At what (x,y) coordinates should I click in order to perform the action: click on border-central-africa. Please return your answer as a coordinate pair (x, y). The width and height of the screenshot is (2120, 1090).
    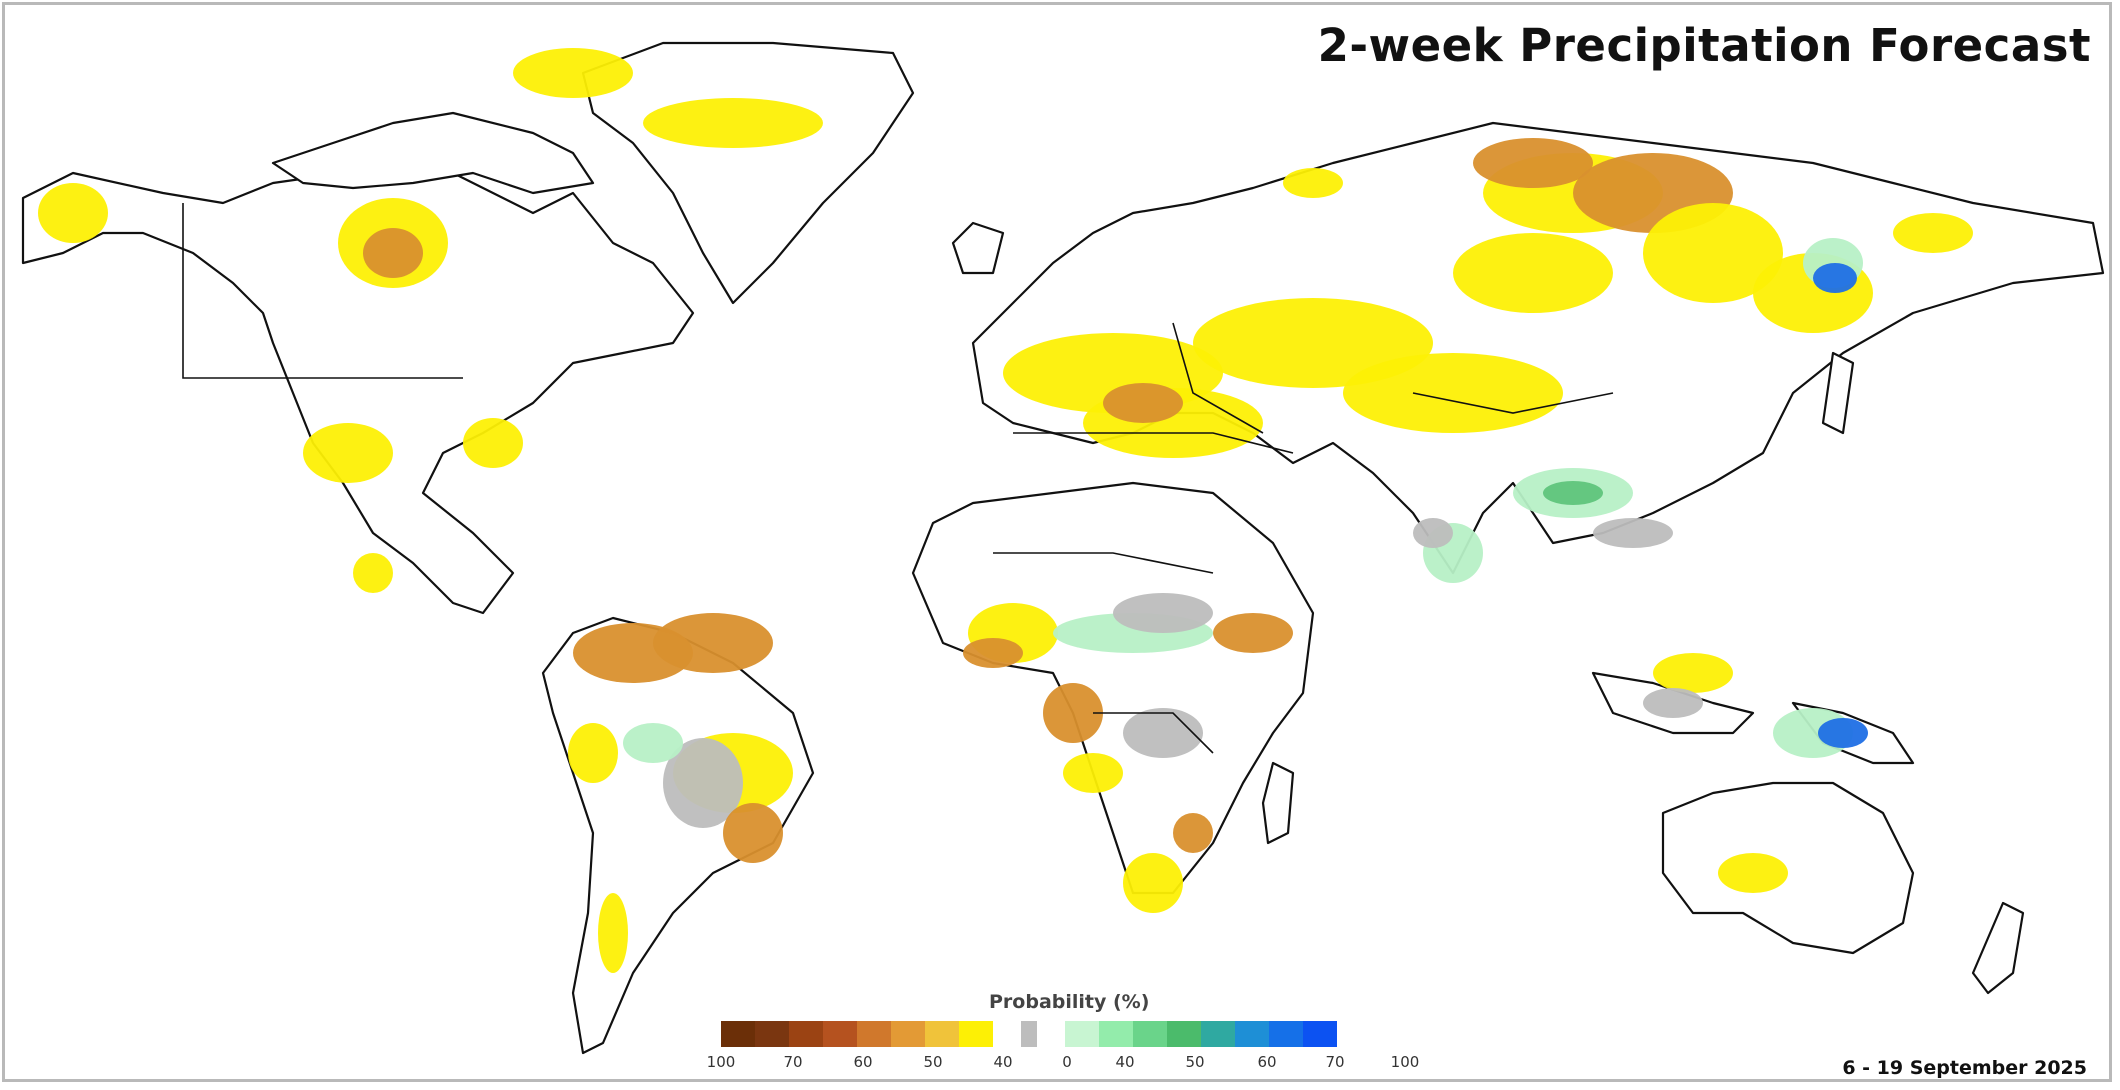
    Looking at the image, I should click on (1153, 733).